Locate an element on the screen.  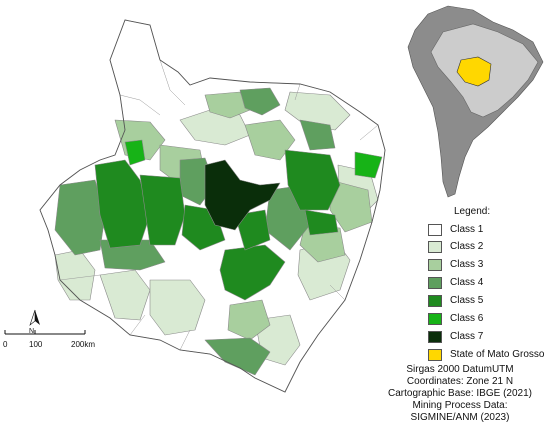
legend-item-class-2: Class 2 is located at coordinates (455, 246).